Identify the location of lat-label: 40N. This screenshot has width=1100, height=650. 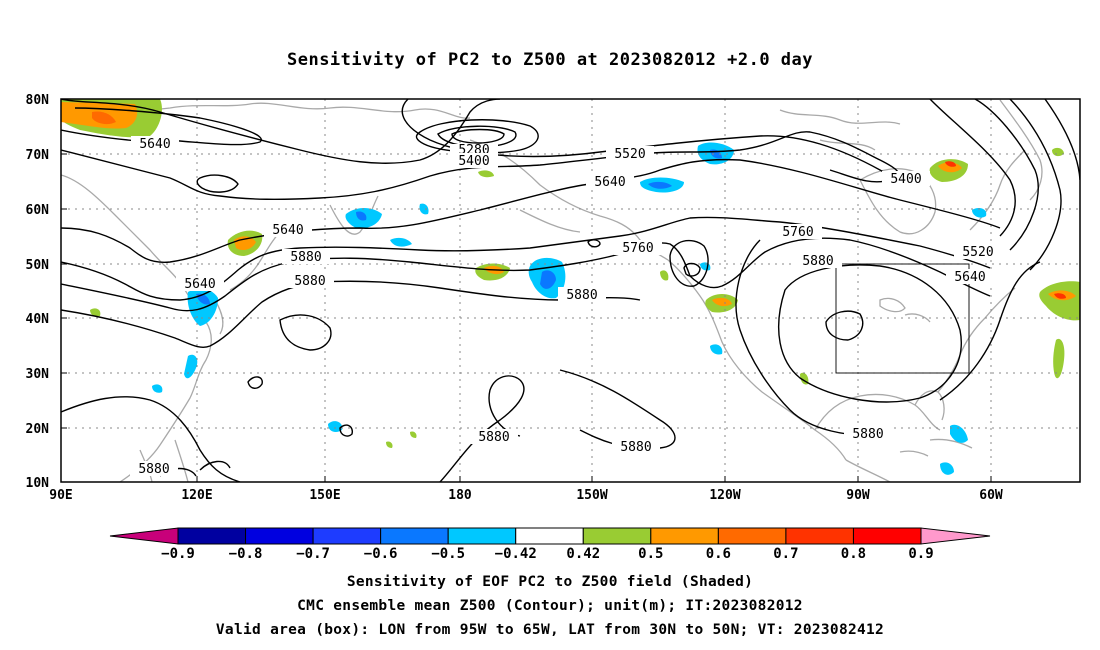
(38, 319).